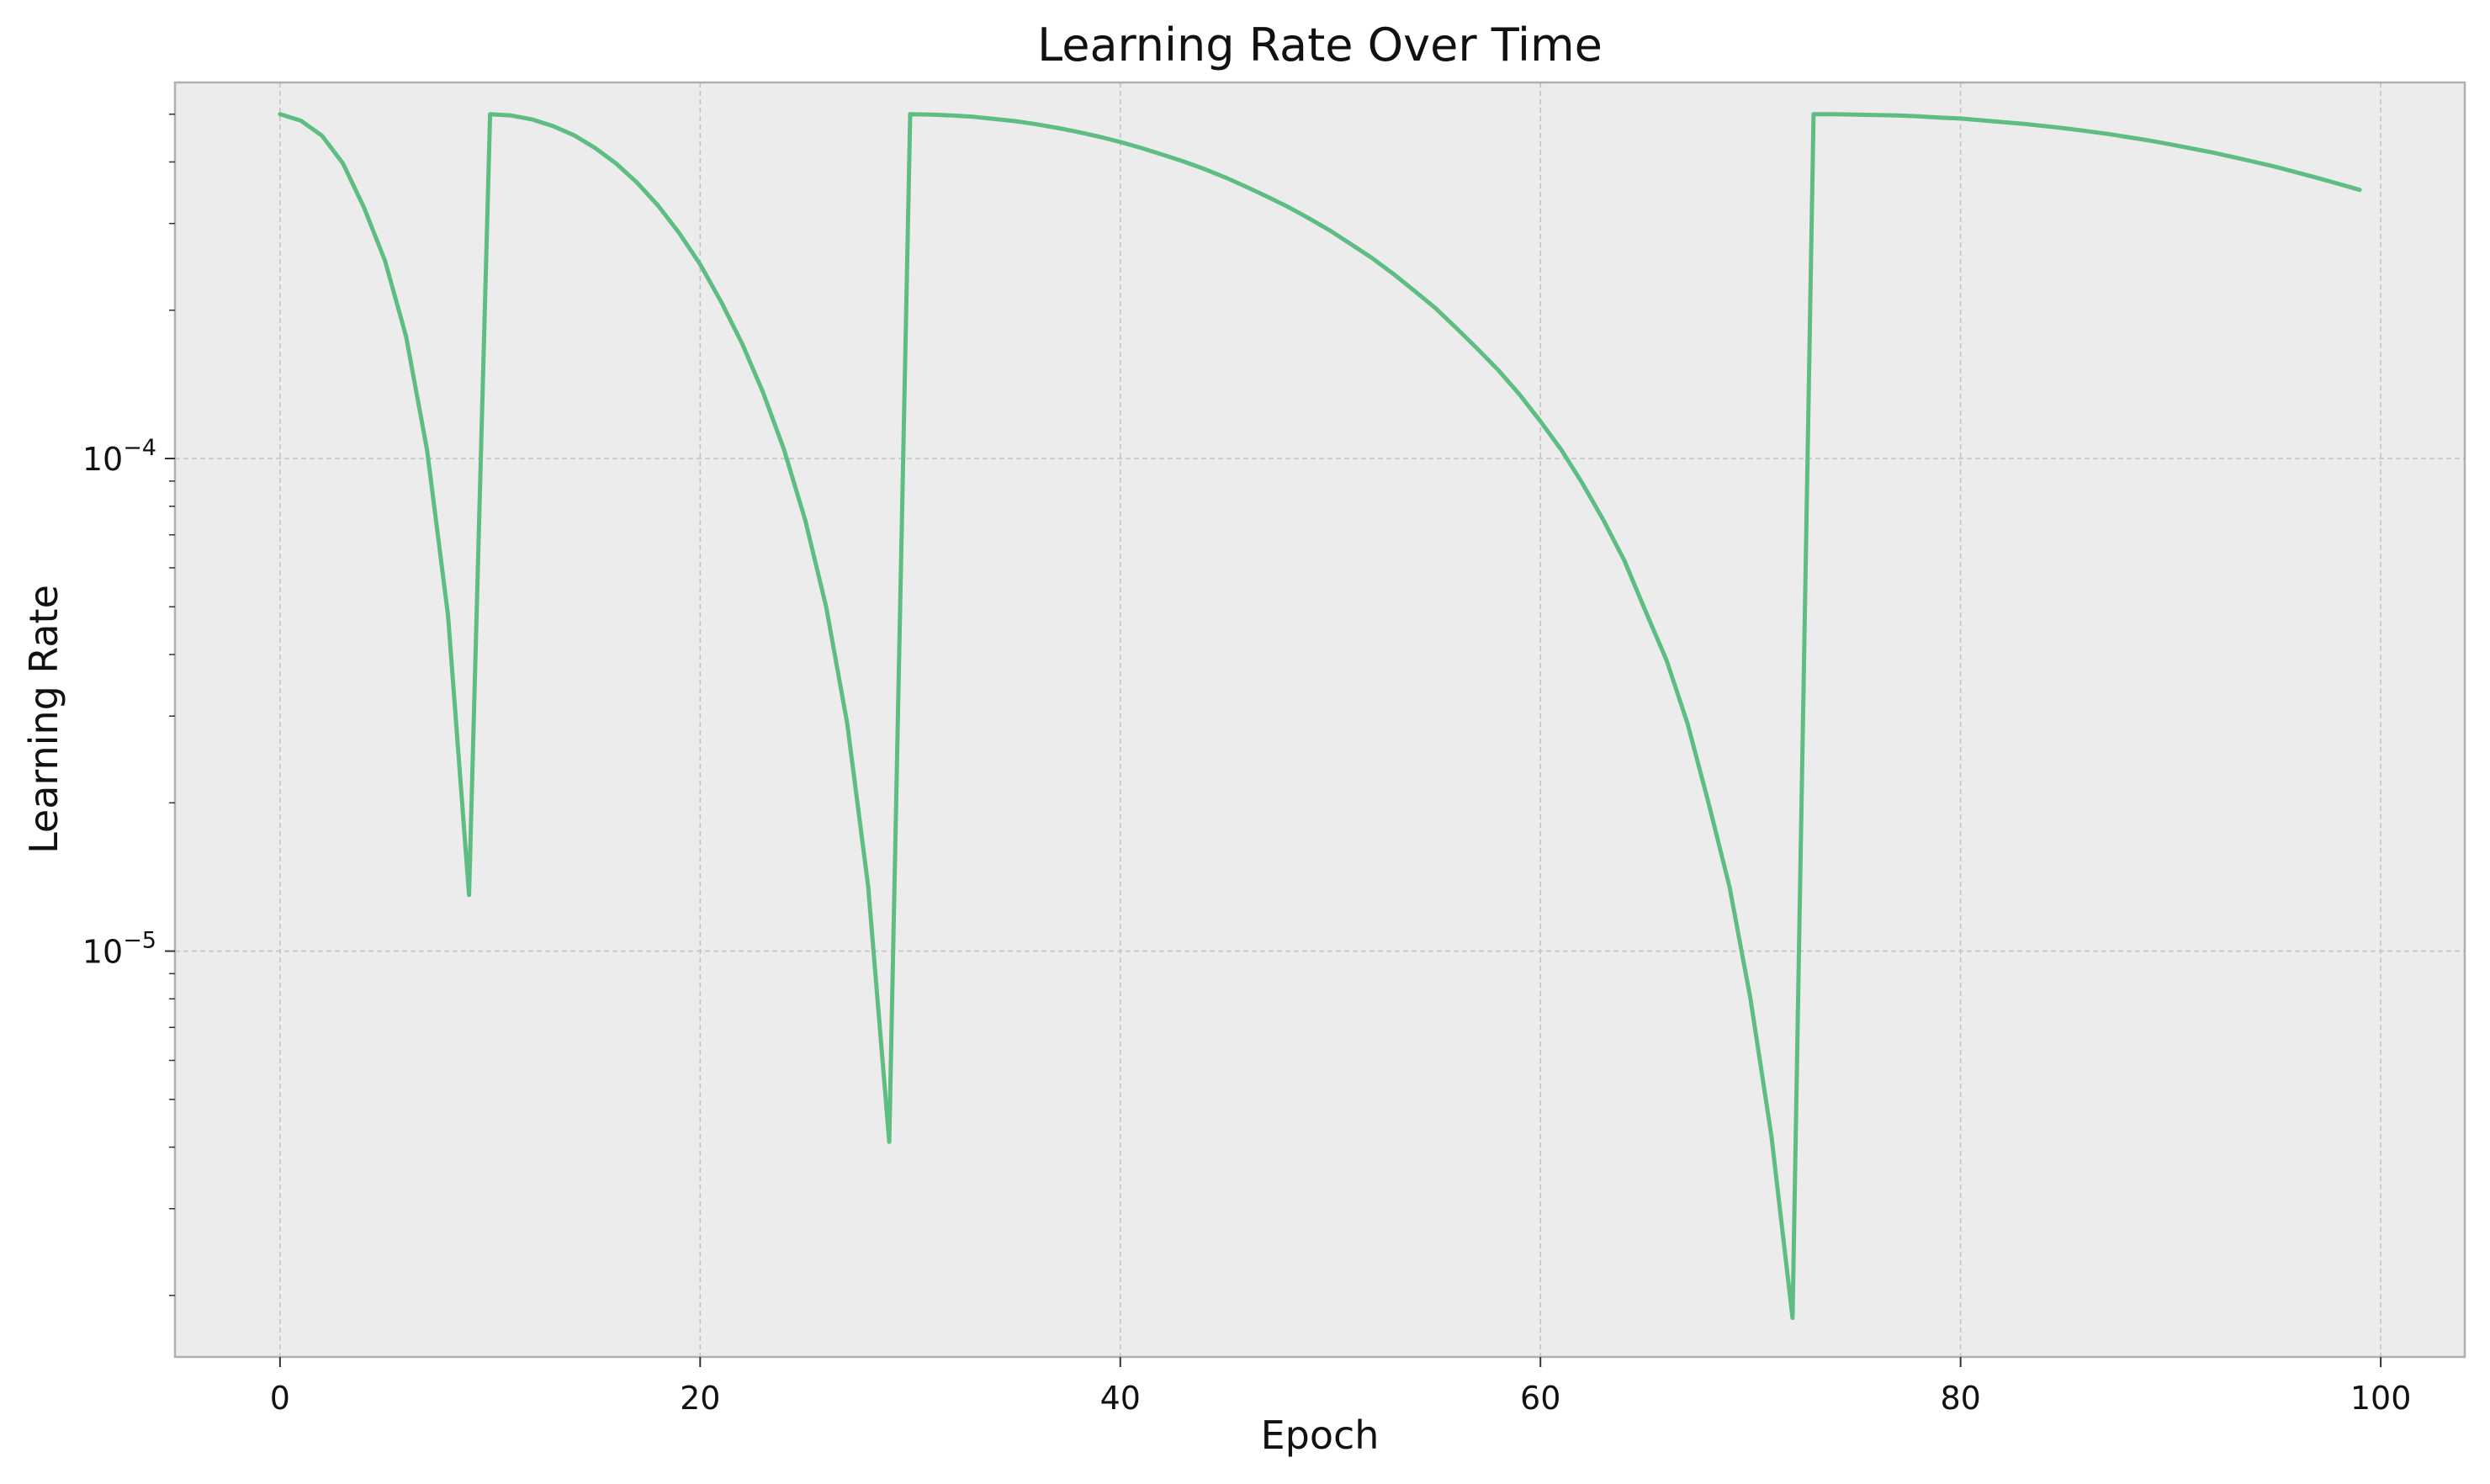 The height and width of the screenshot is (1484, 2490). Describe the element at coordinates (139, 941) in the screenshot. I see `y-tick-label-exponent: −5` at that location.